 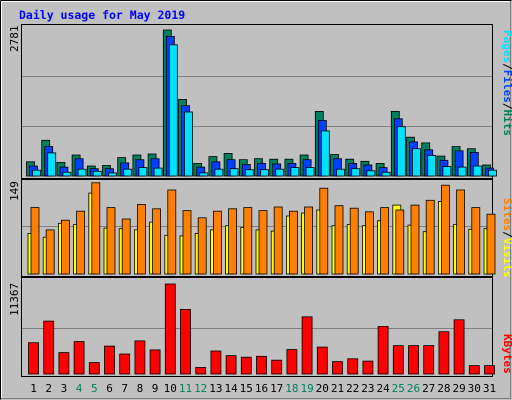 I want to click on x-tick-label-day-26: 26, so click(x=413, y=388).